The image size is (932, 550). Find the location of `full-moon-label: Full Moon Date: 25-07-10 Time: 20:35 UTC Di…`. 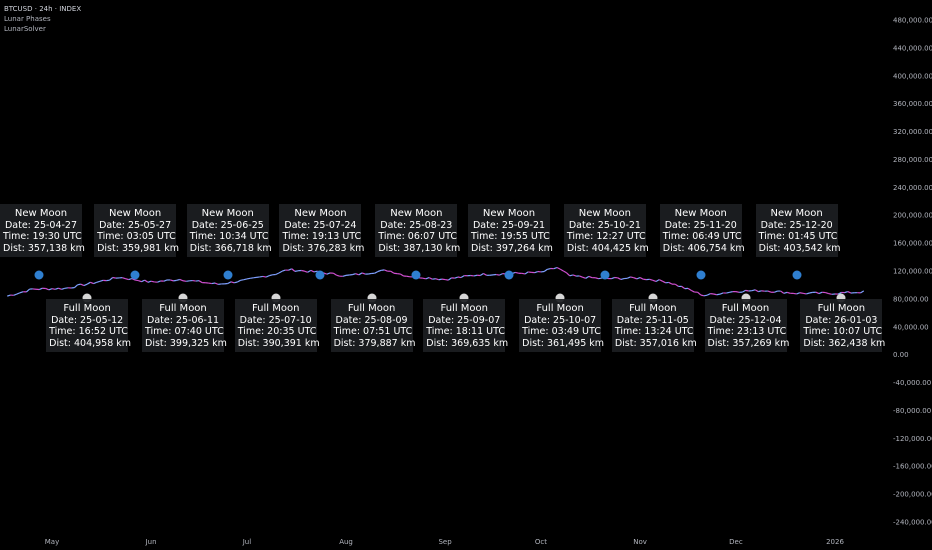

full-moon-label: Full Moon Date: 25-07-10 Time: 20:35 UTC Di… is located at coordinates (277, 326).